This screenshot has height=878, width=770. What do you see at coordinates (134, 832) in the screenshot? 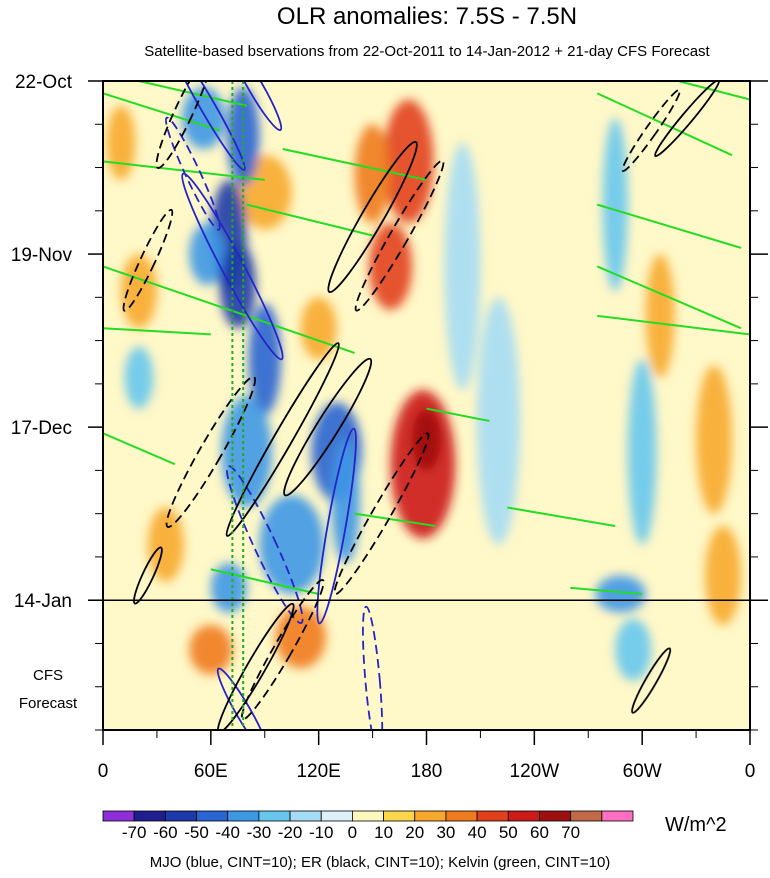
I see `colorbar-label: -70` at bounding box center [134, 832].